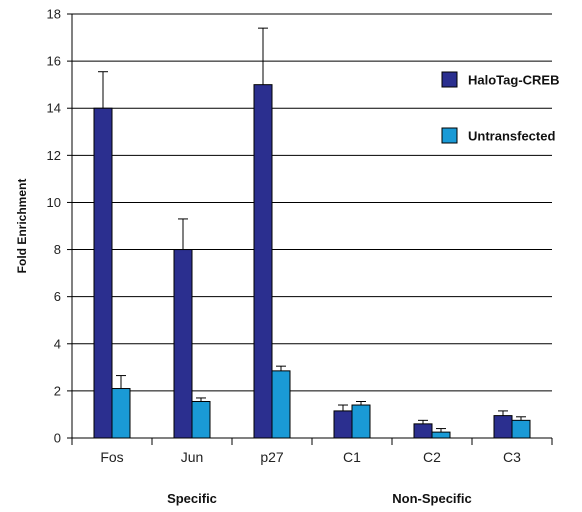 This screenshot has height=512, width=582. What do you see at coordinates (22, 226) in the screenshot?
I see `y-axis-label: Fold Enrichment` at bounding box center [22, 226].